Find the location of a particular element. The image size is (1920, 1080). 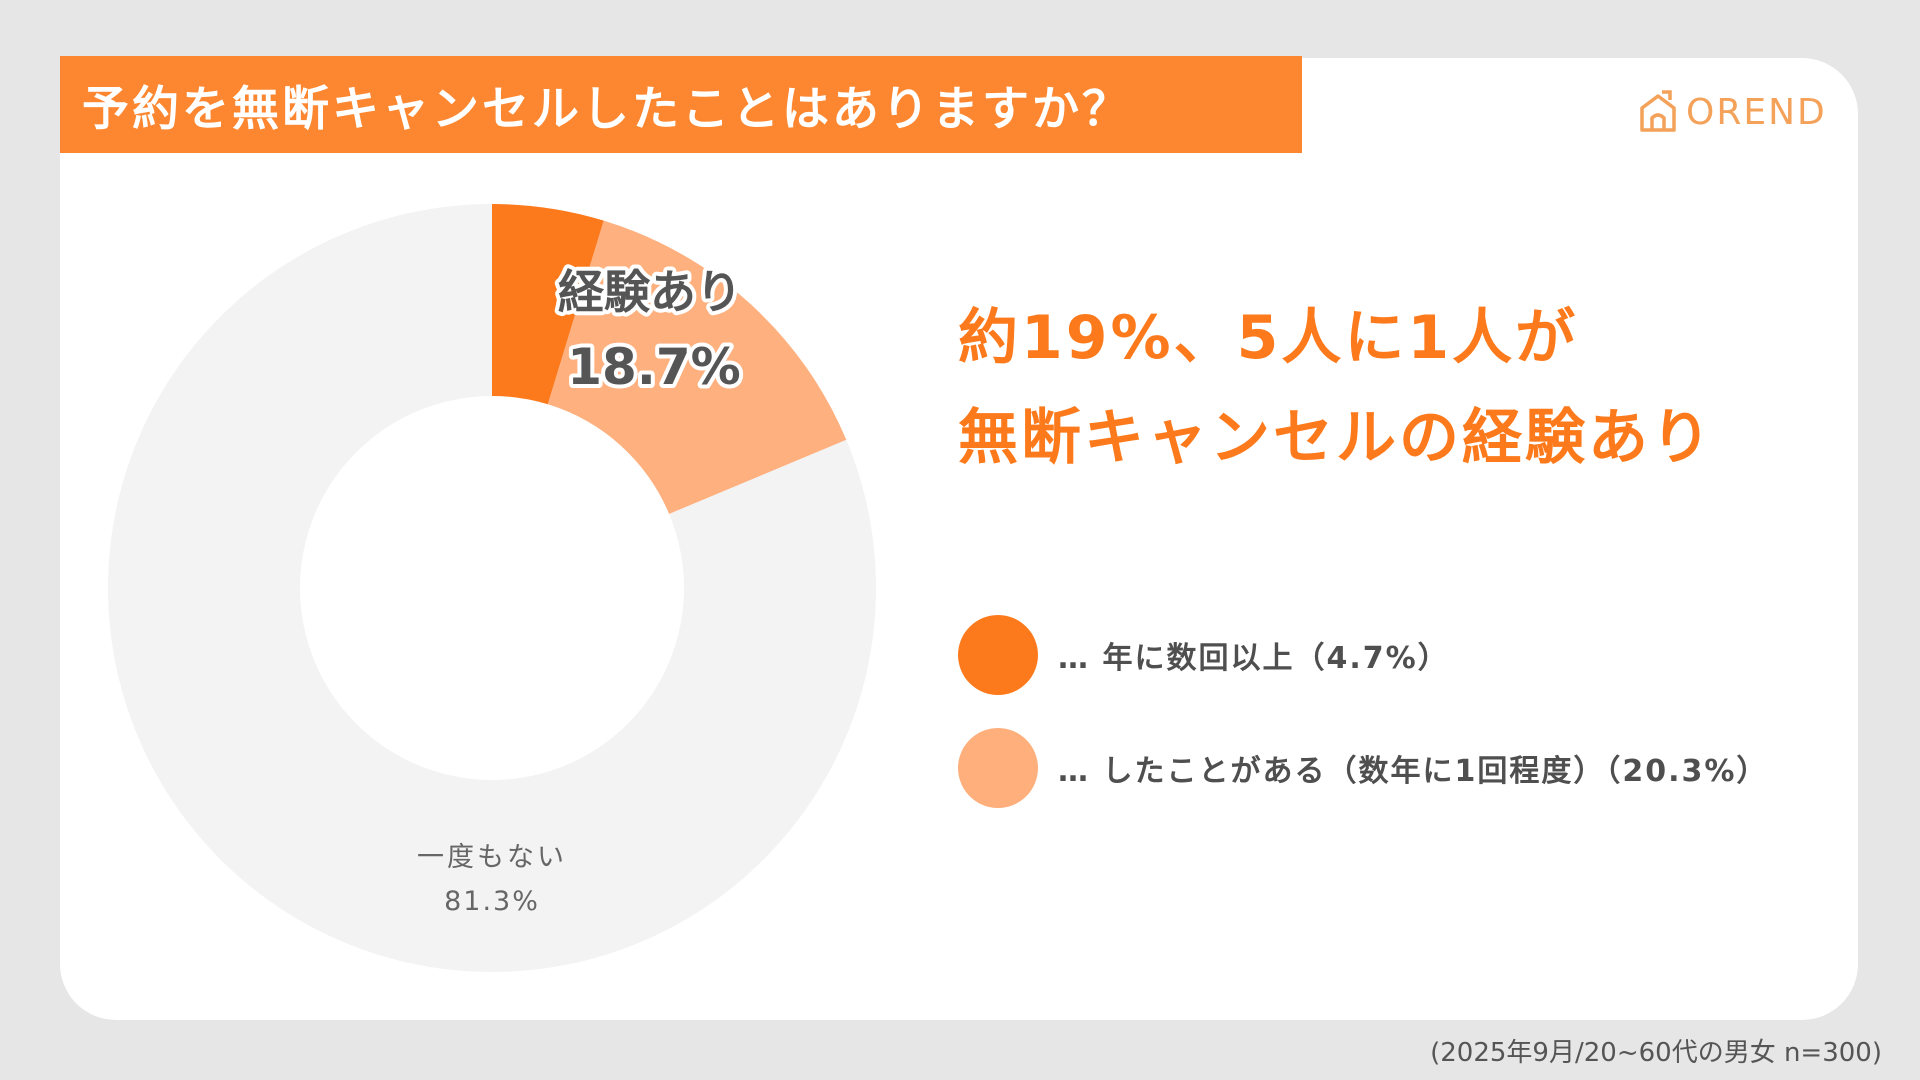

headline: 約19%、5人に1人が 無断キャンセルの経験あり is located at coordinates (1408, 388).